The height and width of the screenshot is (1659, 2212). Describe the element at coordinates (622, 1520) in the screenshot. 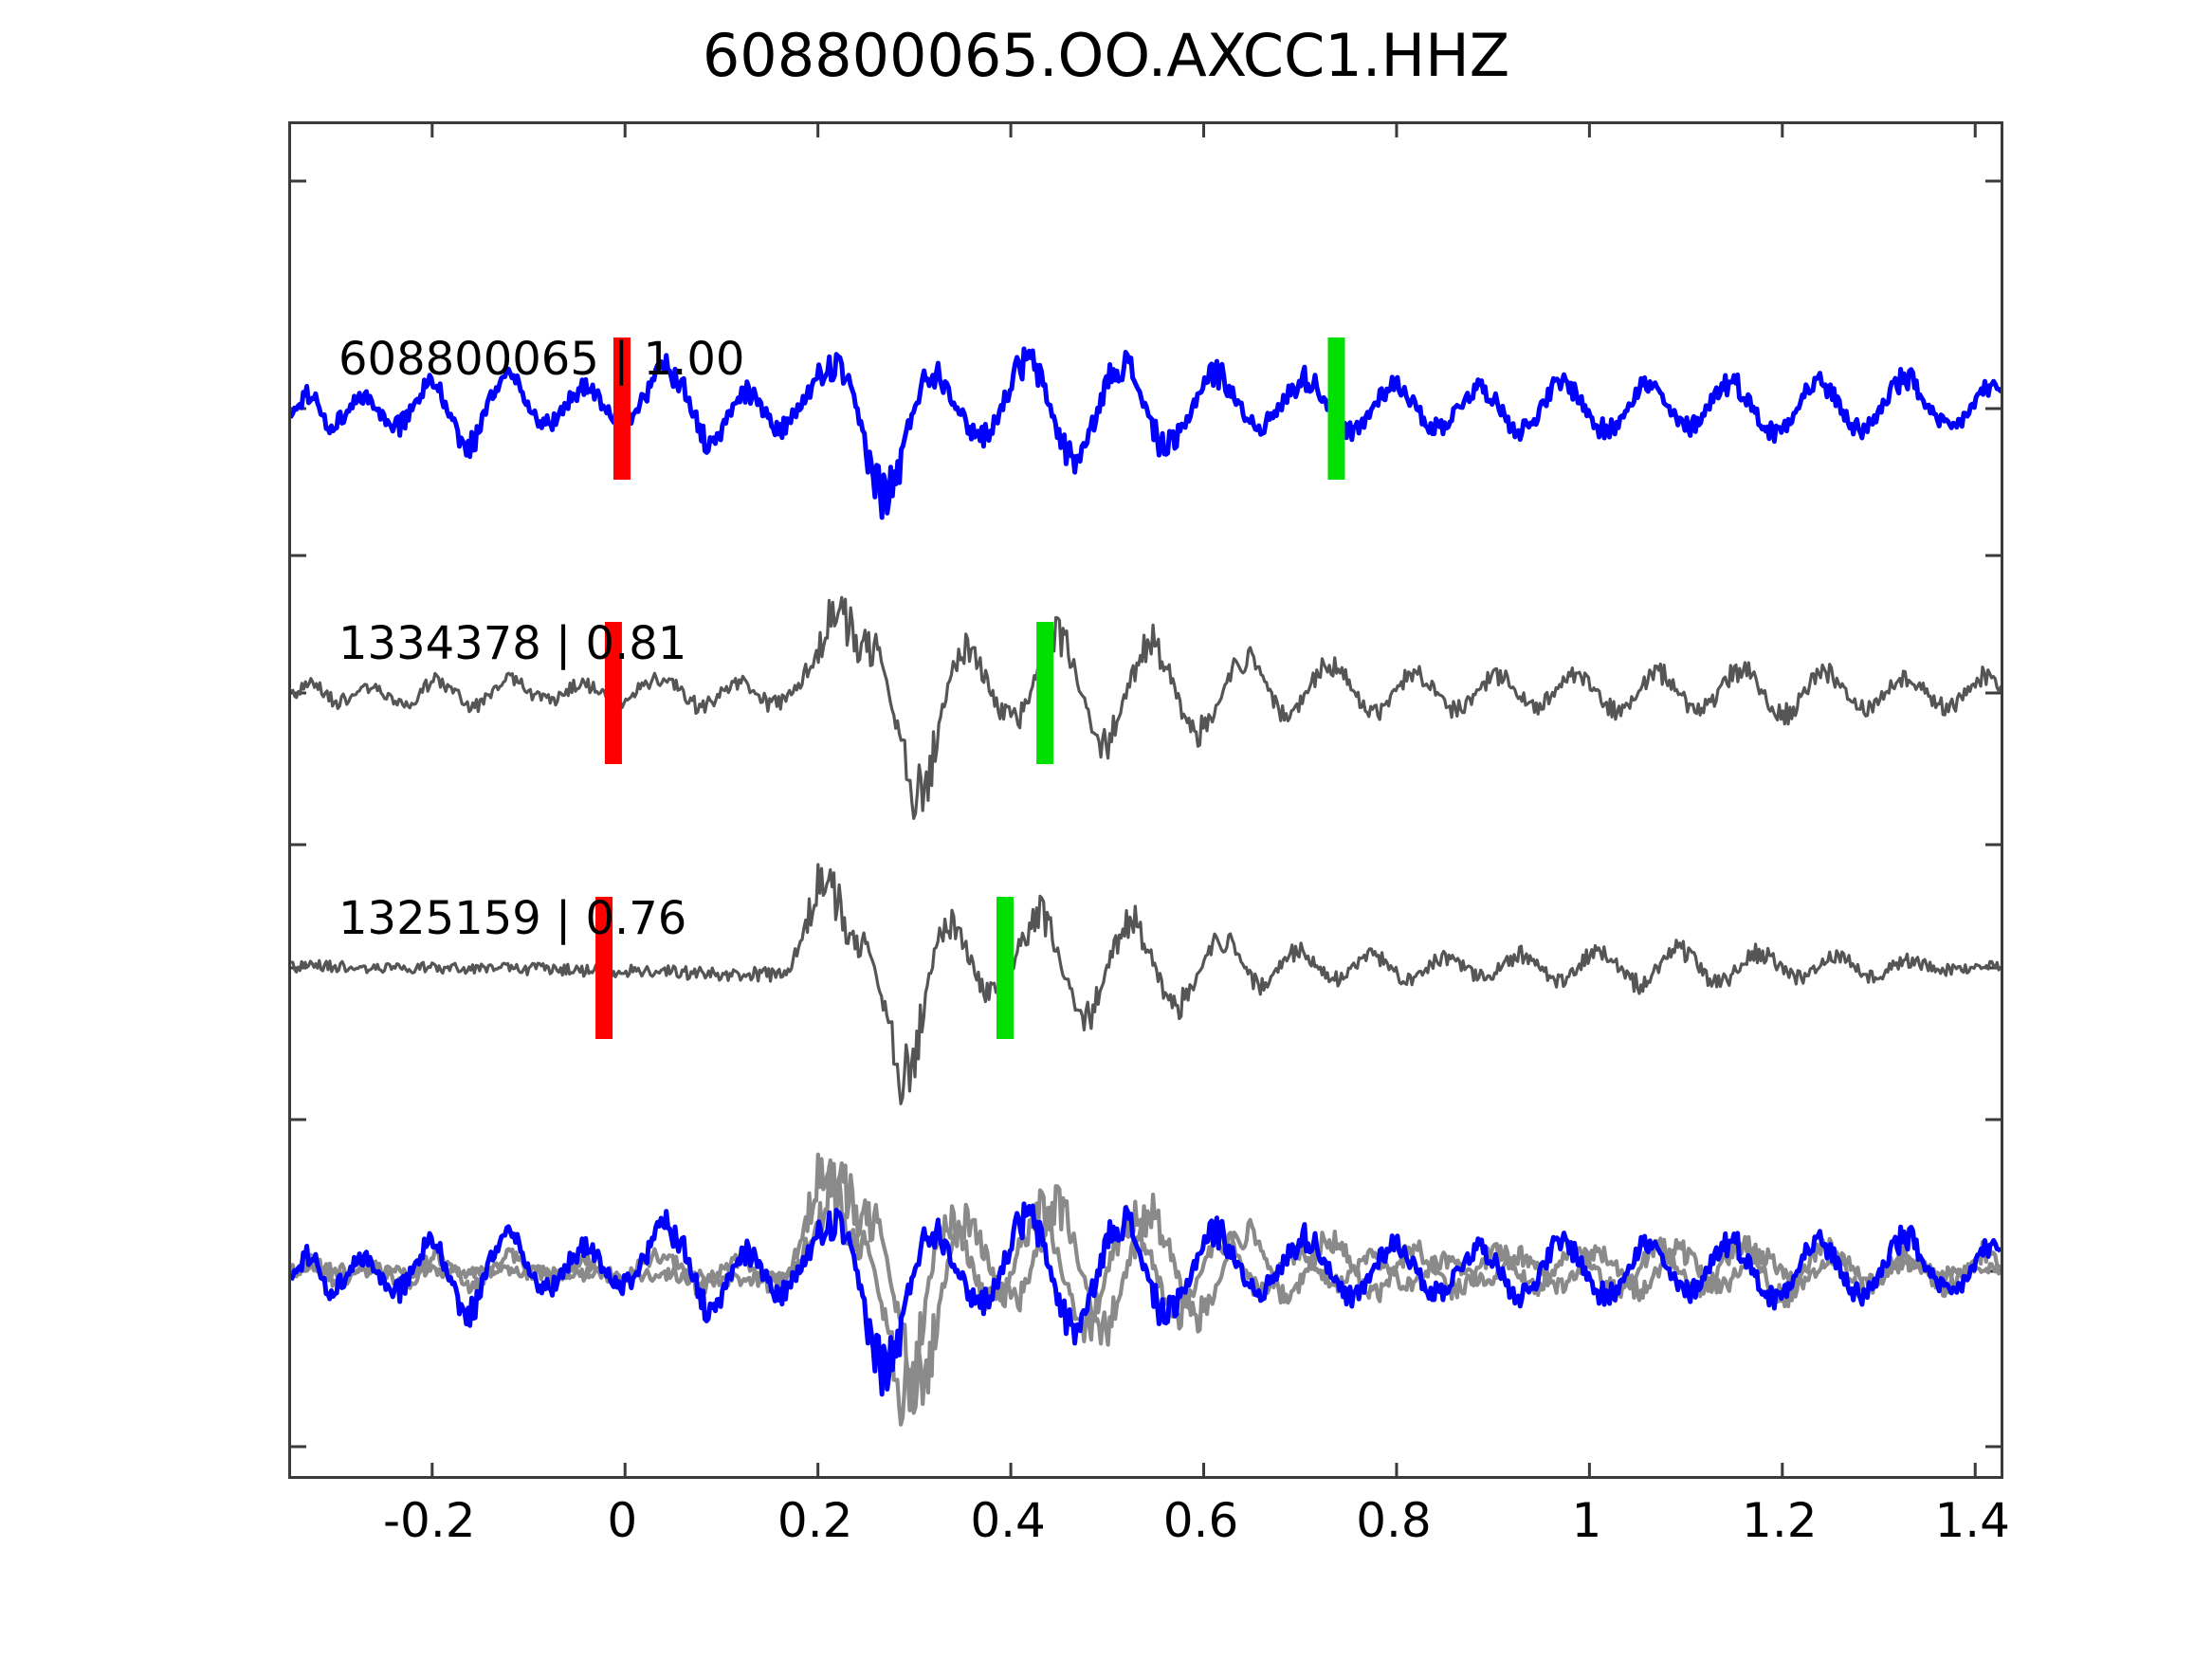

I see `x-tick-label: 0` at that location.